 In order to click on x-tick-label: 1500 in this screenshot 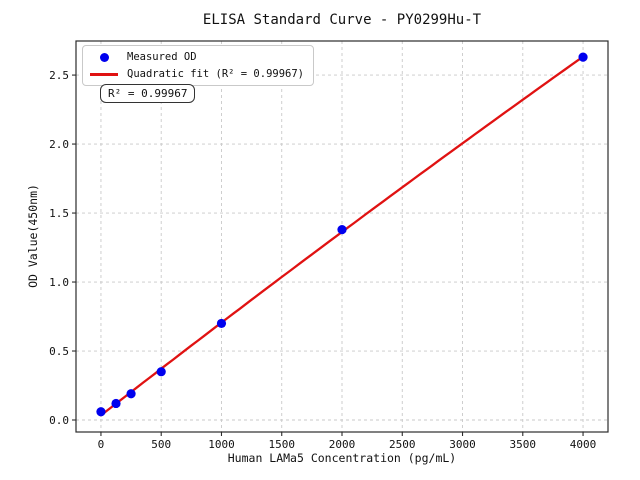, I will do `click(281, 444)`.